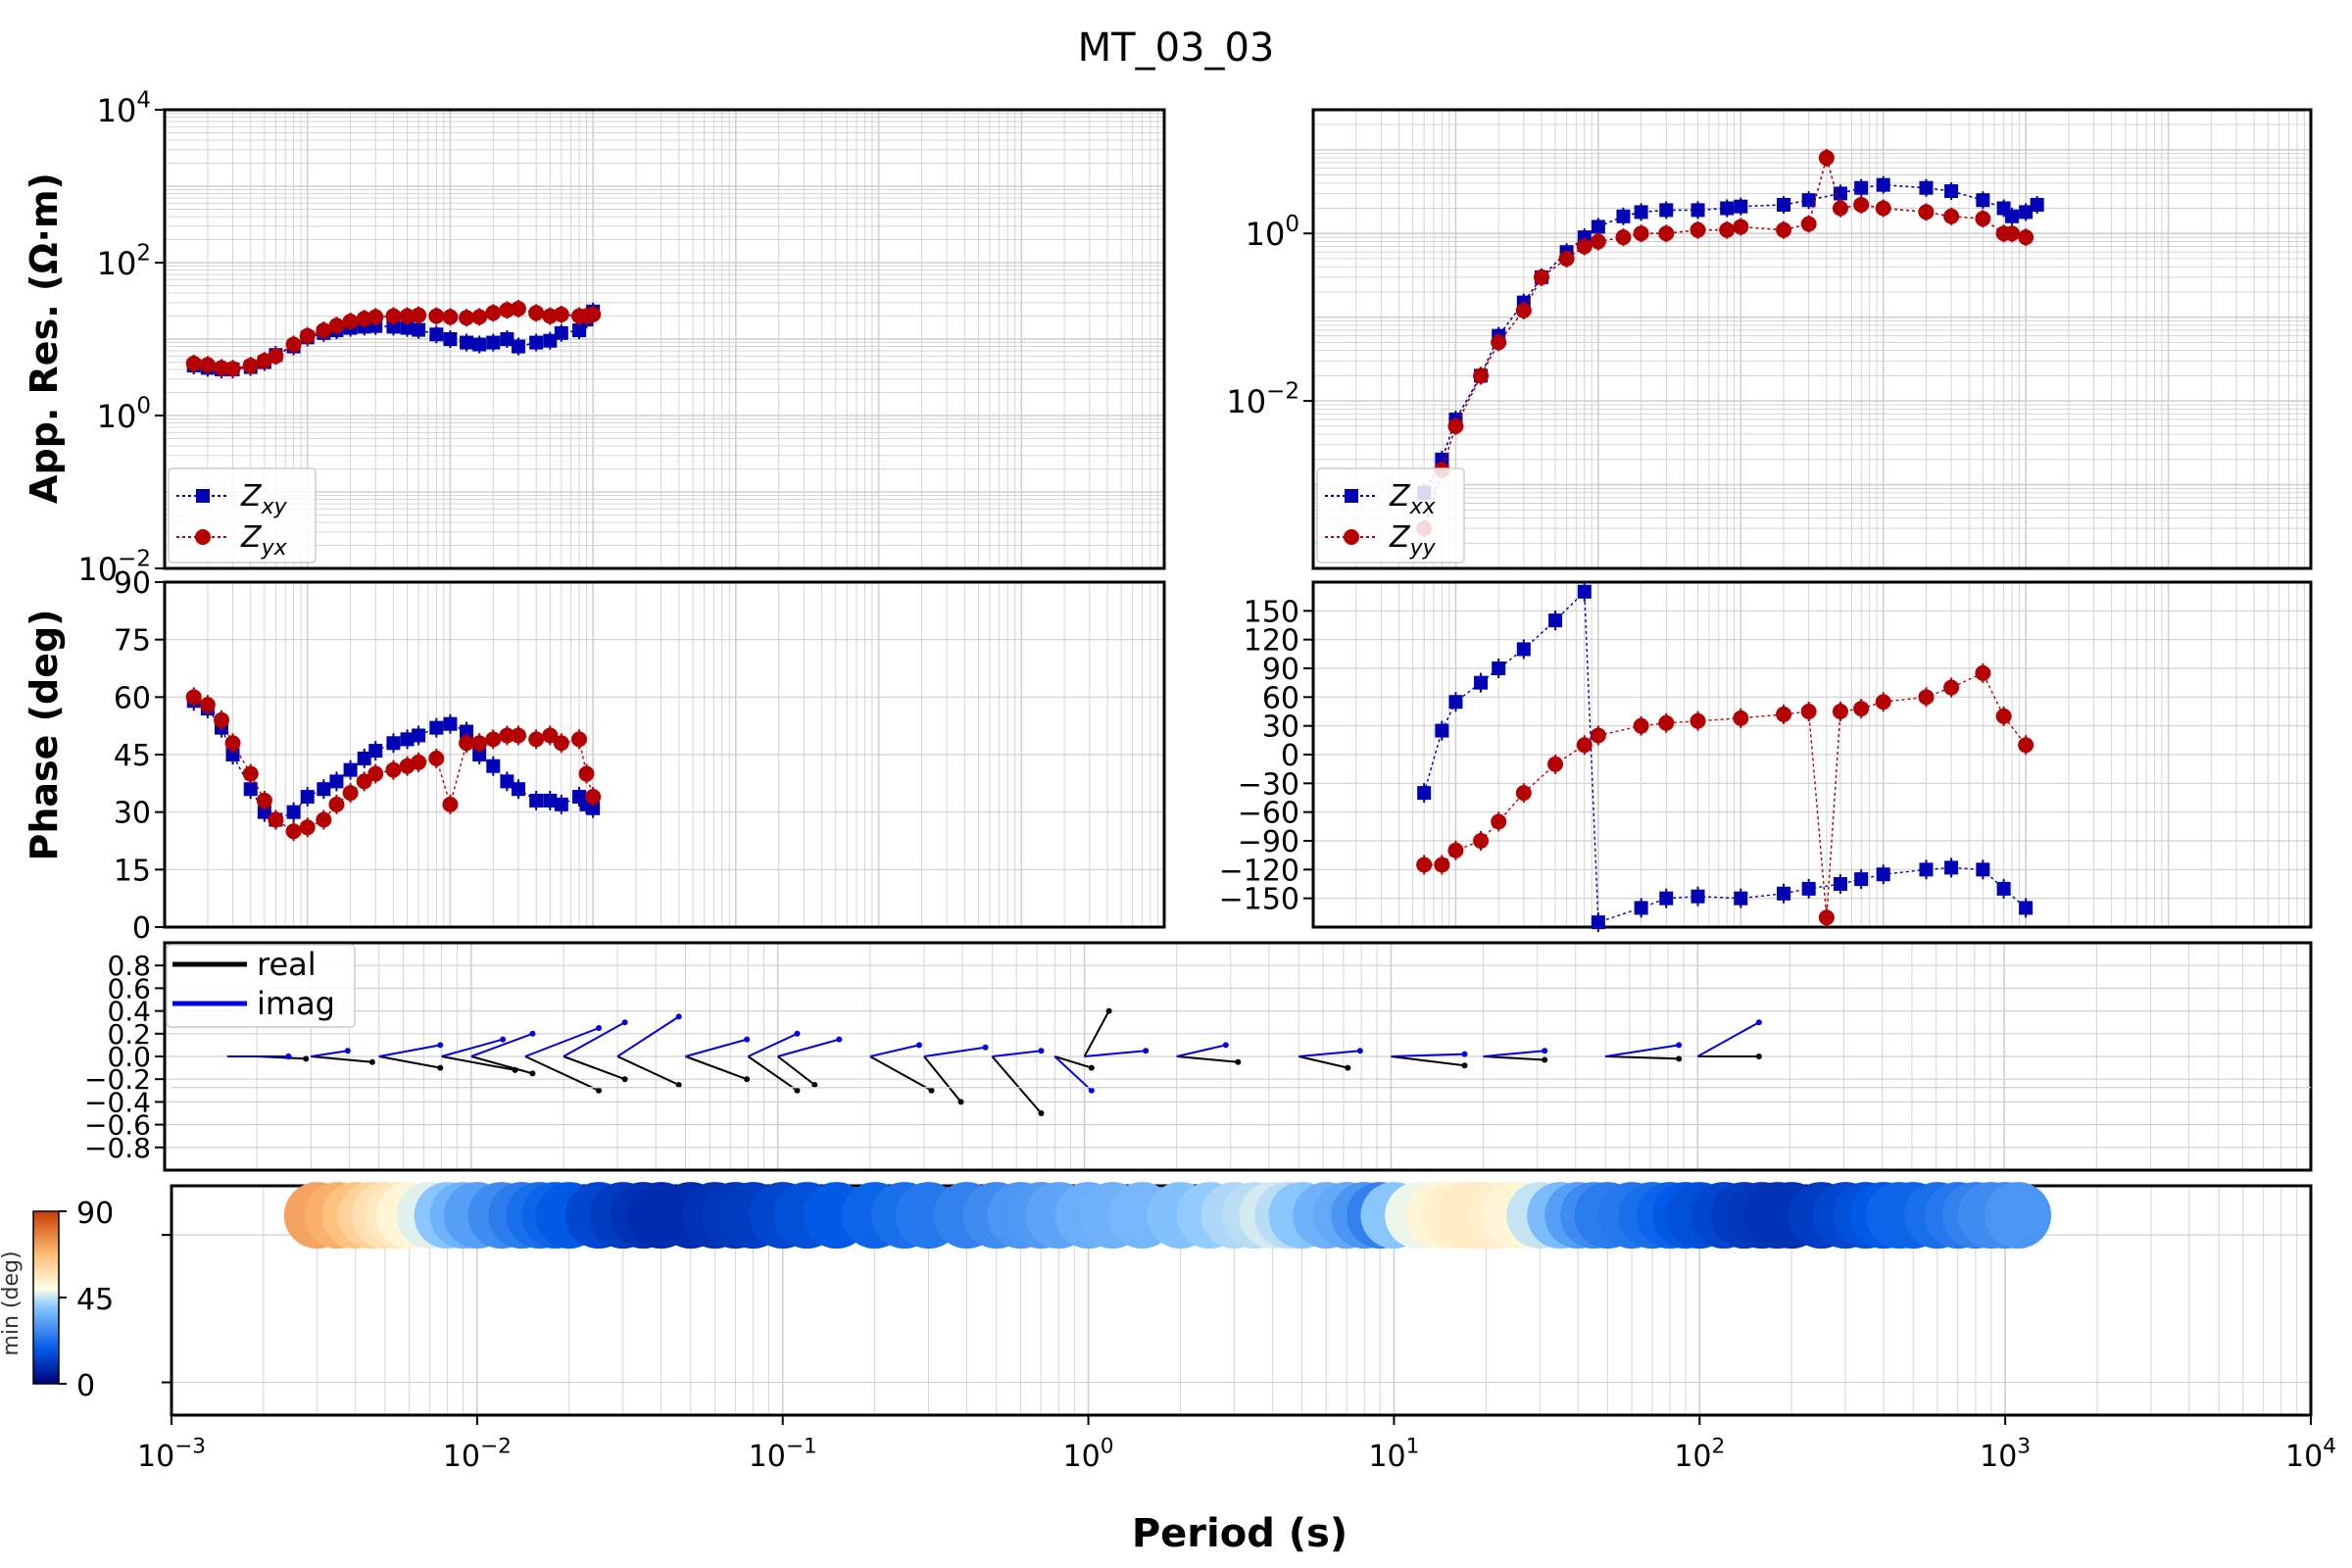 This screenshot has height=1568, width=2352. I want to click on legend-tipper-label: real, so click(287, 964).